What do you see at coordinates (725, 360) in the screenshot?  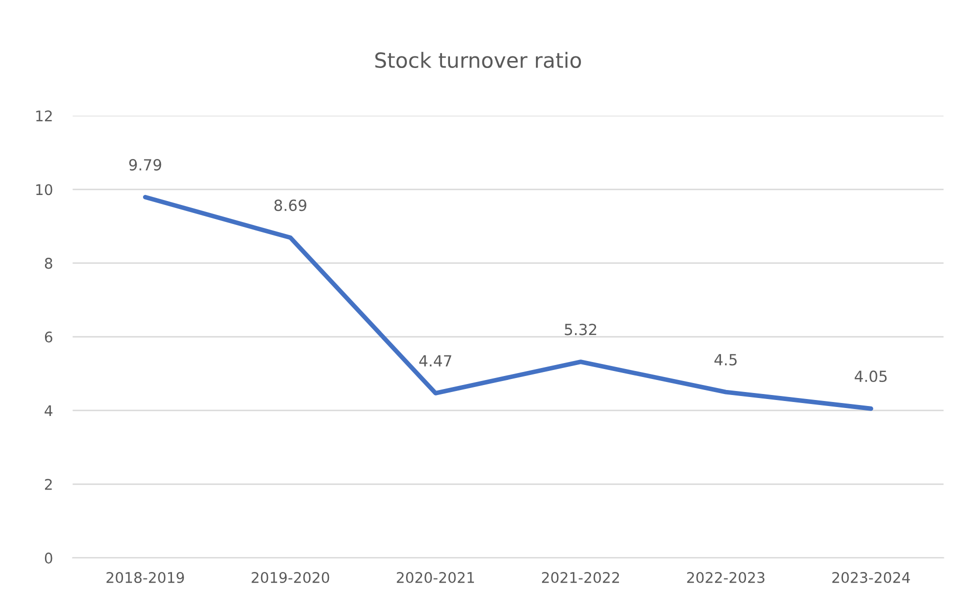 I see `data-label: 4.5` at bounding box center [725, 360].